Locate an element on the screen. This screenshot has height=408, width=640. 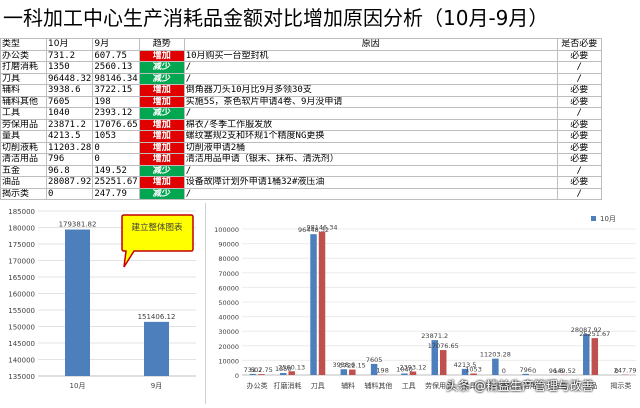
y-tick-label: 90000 is located at coordinates (228, 245).